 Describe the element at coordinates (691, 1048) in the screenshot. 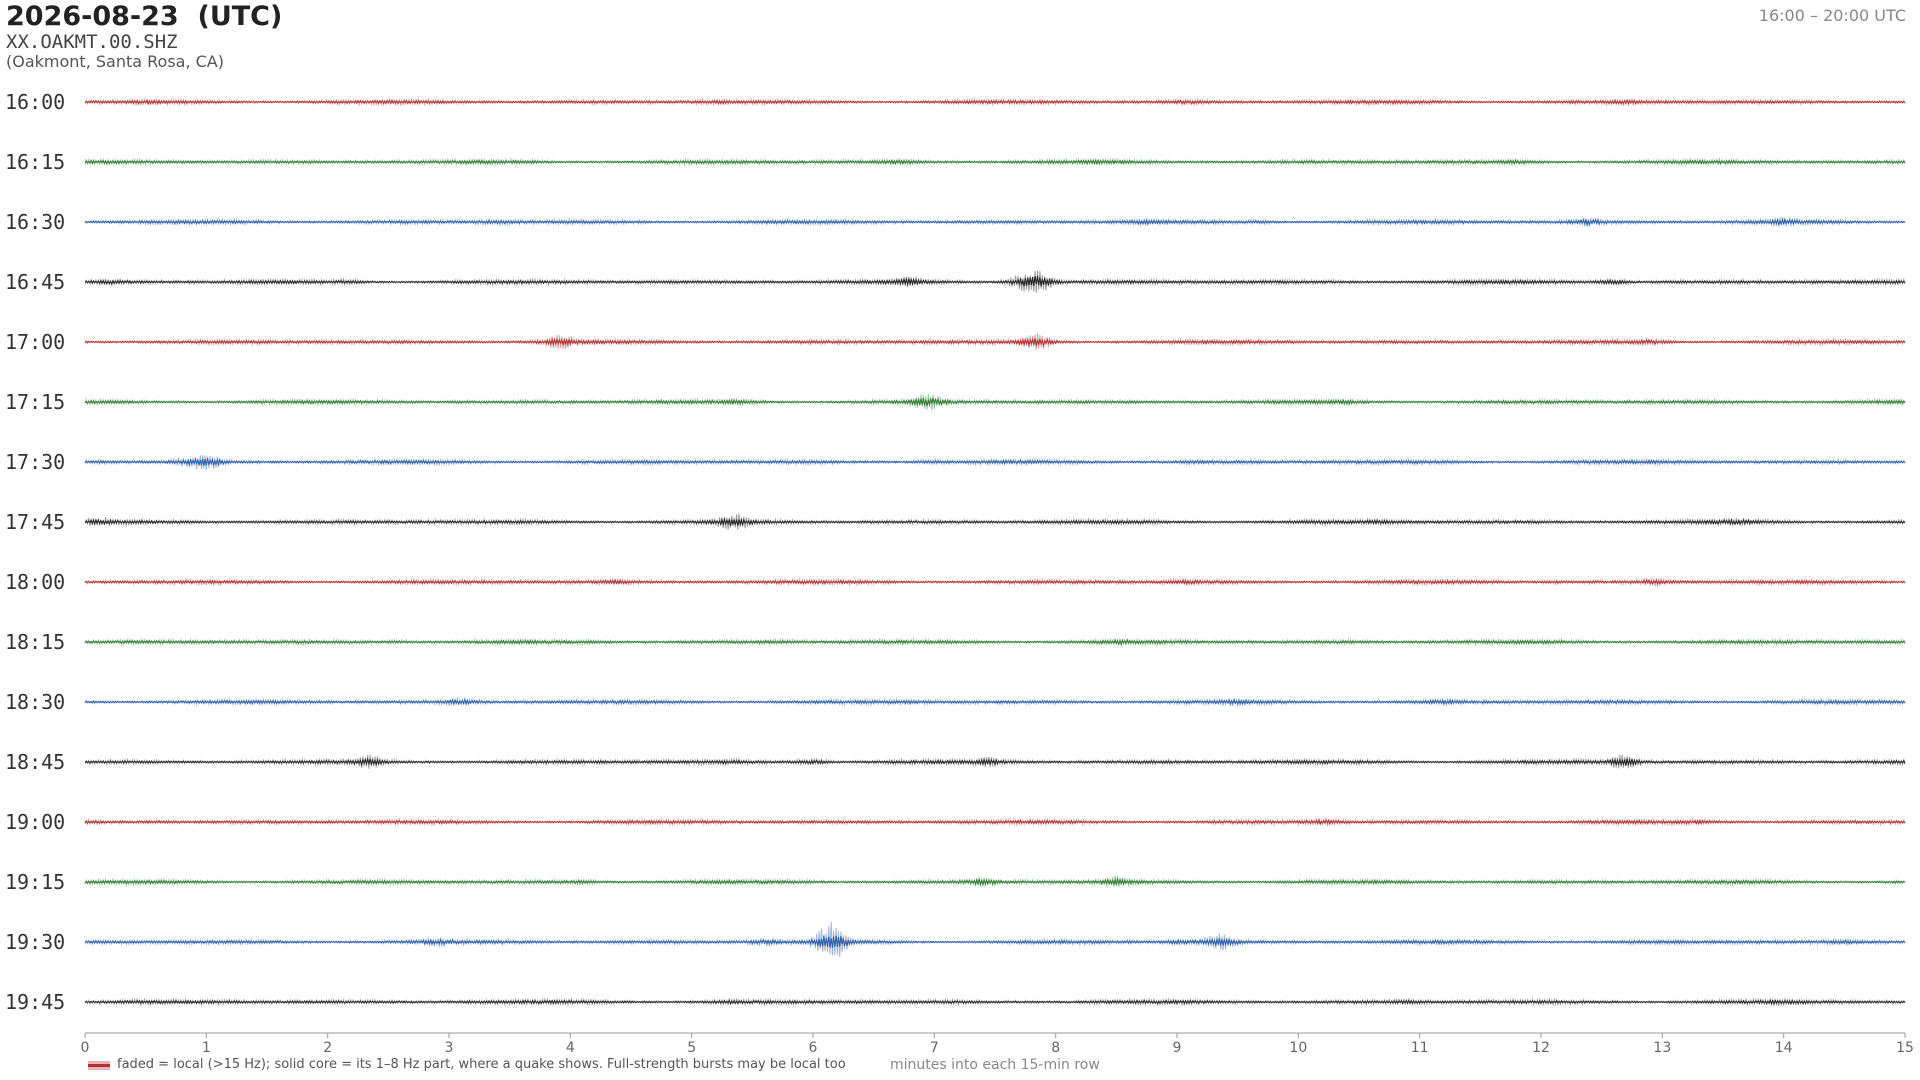

I see `x-tick-label: 5` at that location.